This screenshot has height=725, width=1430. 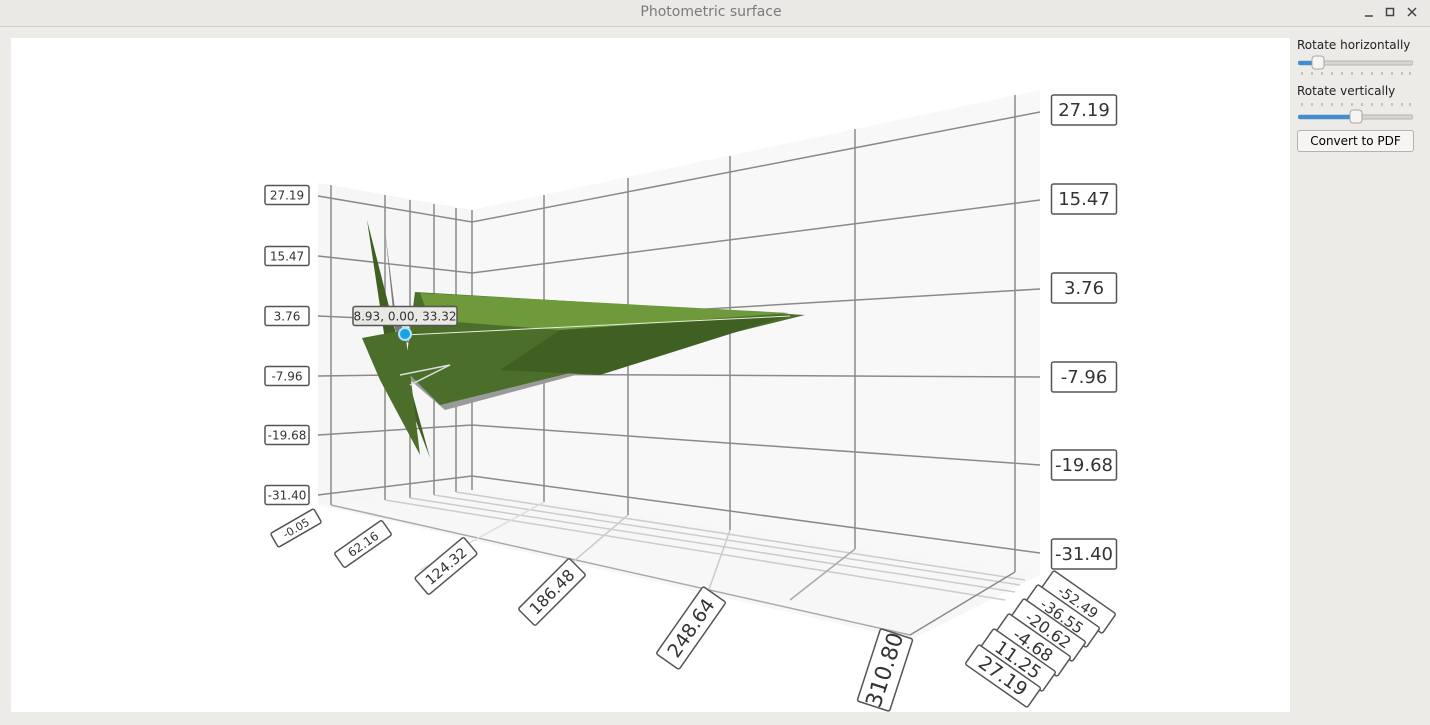 I want to click on vertical-axis-label-right-text: 15.47, so click(x=1084, y=199).